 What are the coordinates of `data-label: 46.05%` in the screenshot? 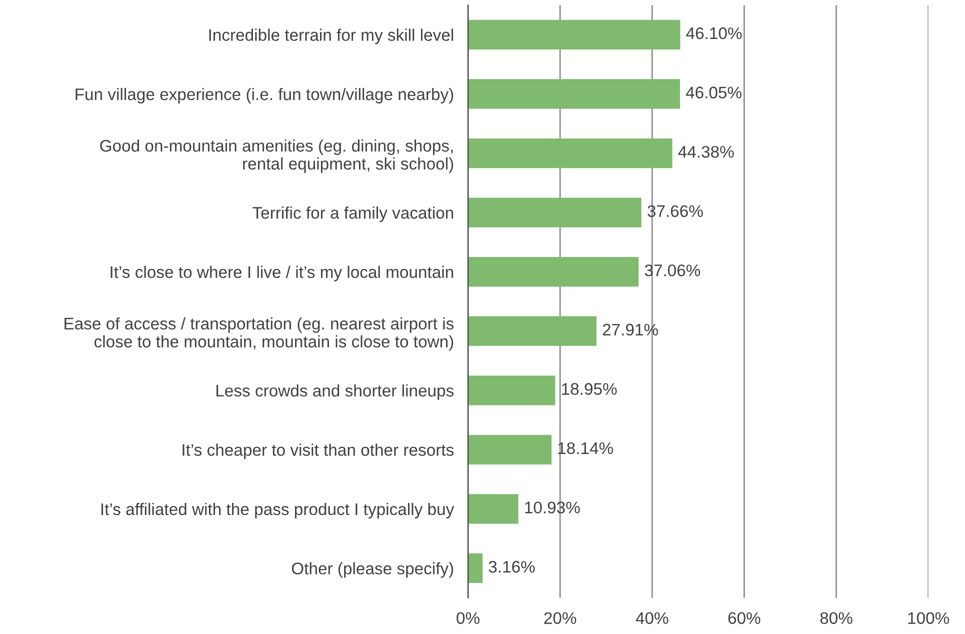 It's located at (714, 92).